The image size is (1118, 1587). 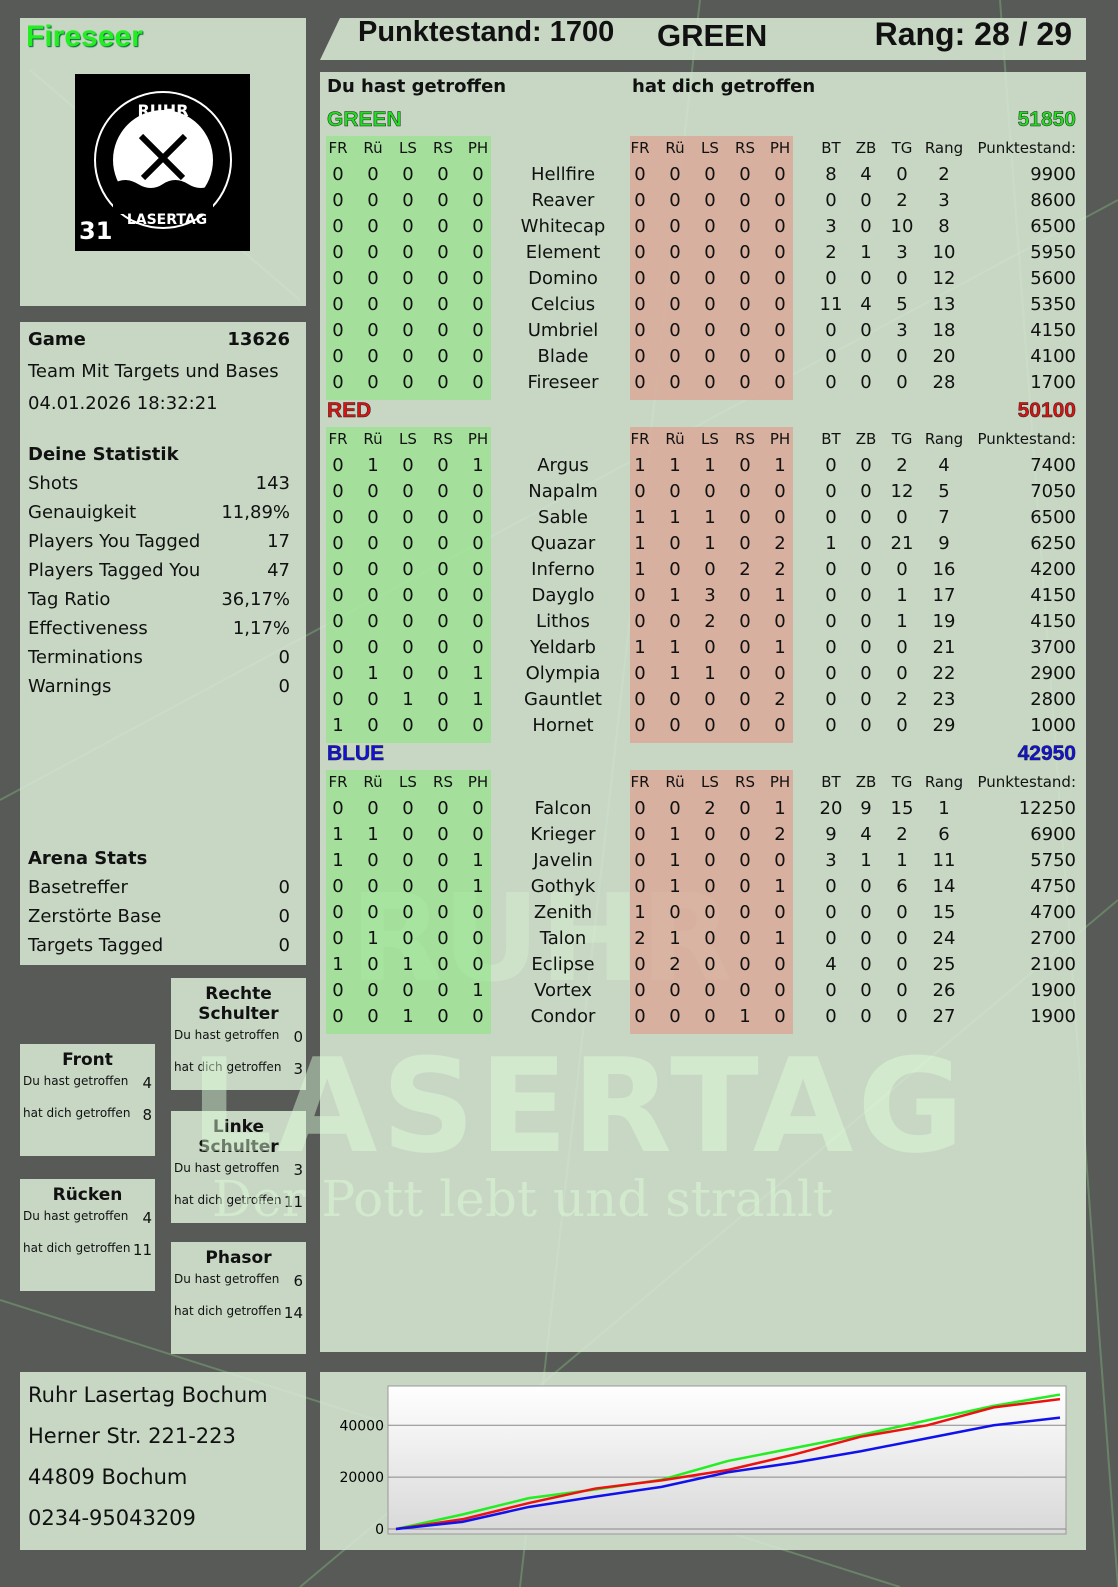 What do you see at coordinates (712, 35) in the screenshot?
I see `player-team: GREEN` at bounding box center [712, 35].